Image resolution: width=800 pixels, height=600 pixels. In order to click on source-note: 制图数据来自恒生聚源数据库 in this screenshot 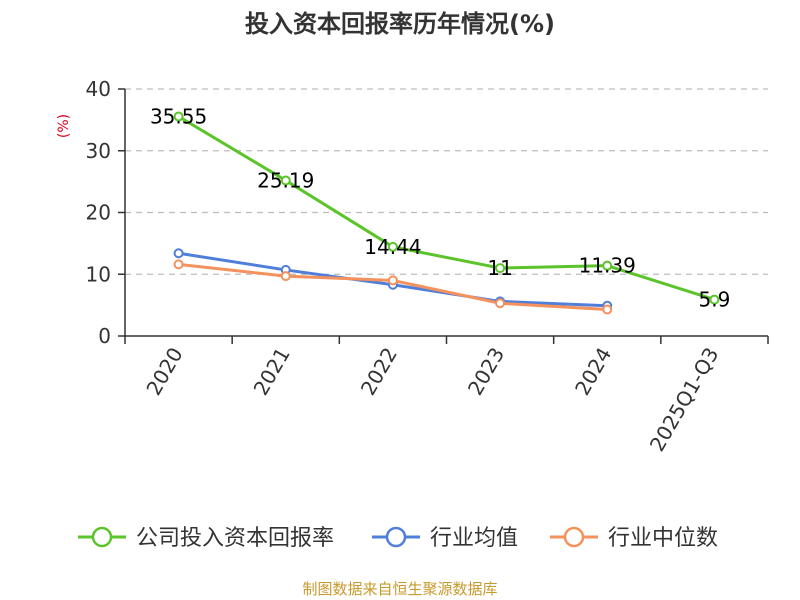, I will do `click(399, 589)`.